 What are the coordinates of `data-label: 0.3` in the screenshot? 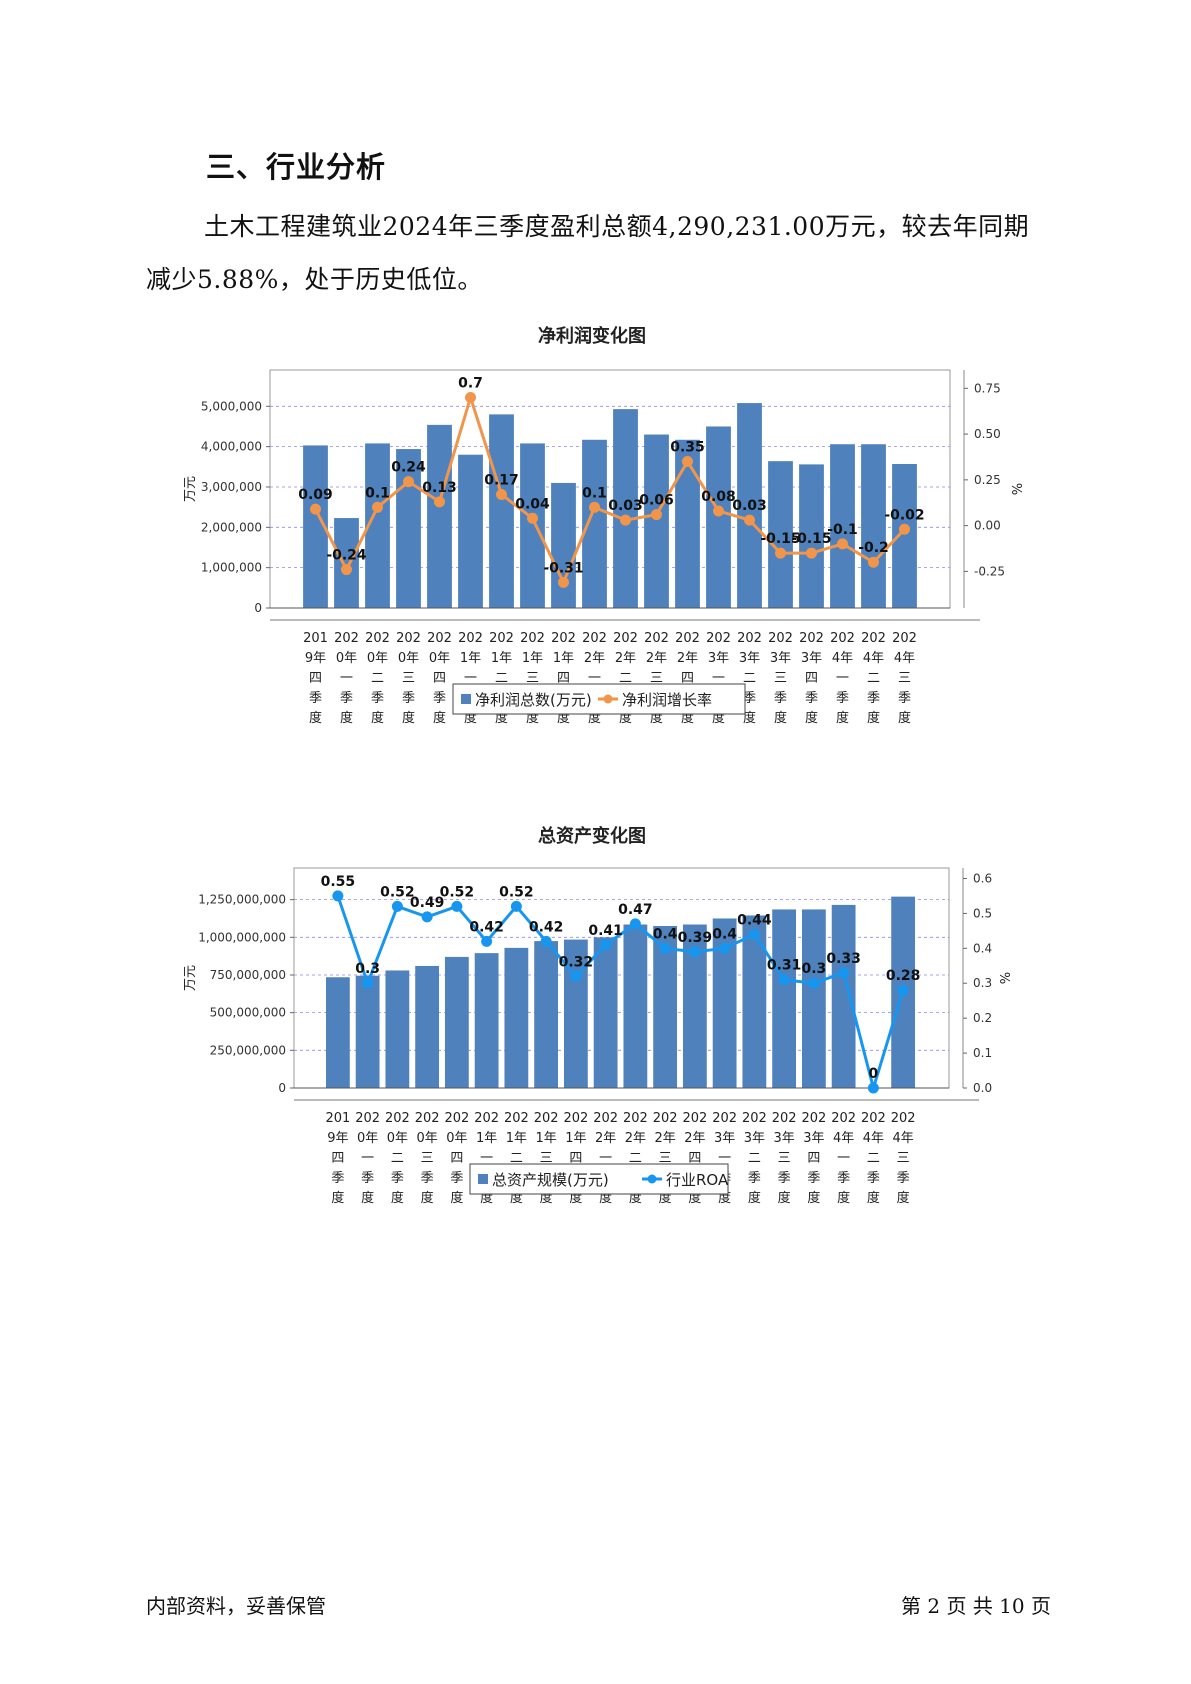 It's located at (813, 969).